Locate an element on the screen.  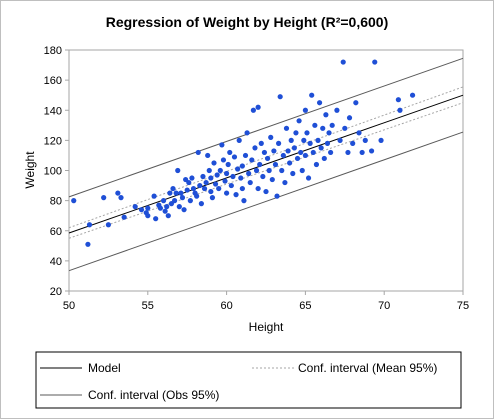
y-tick-label: 100 is located at coordinates (53, 172).